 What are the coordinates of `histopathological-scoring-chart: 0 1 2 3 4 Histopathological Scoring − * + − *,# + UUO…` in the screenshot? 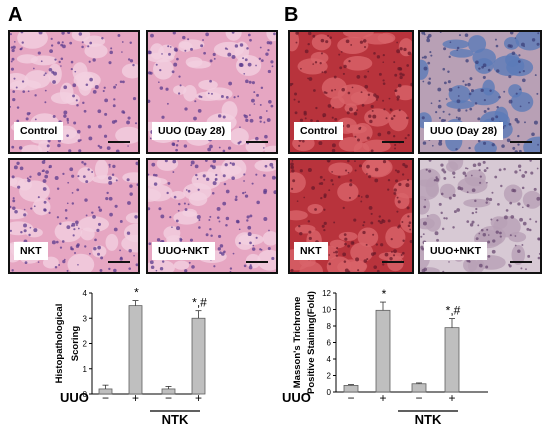 It's located at (130, 356).